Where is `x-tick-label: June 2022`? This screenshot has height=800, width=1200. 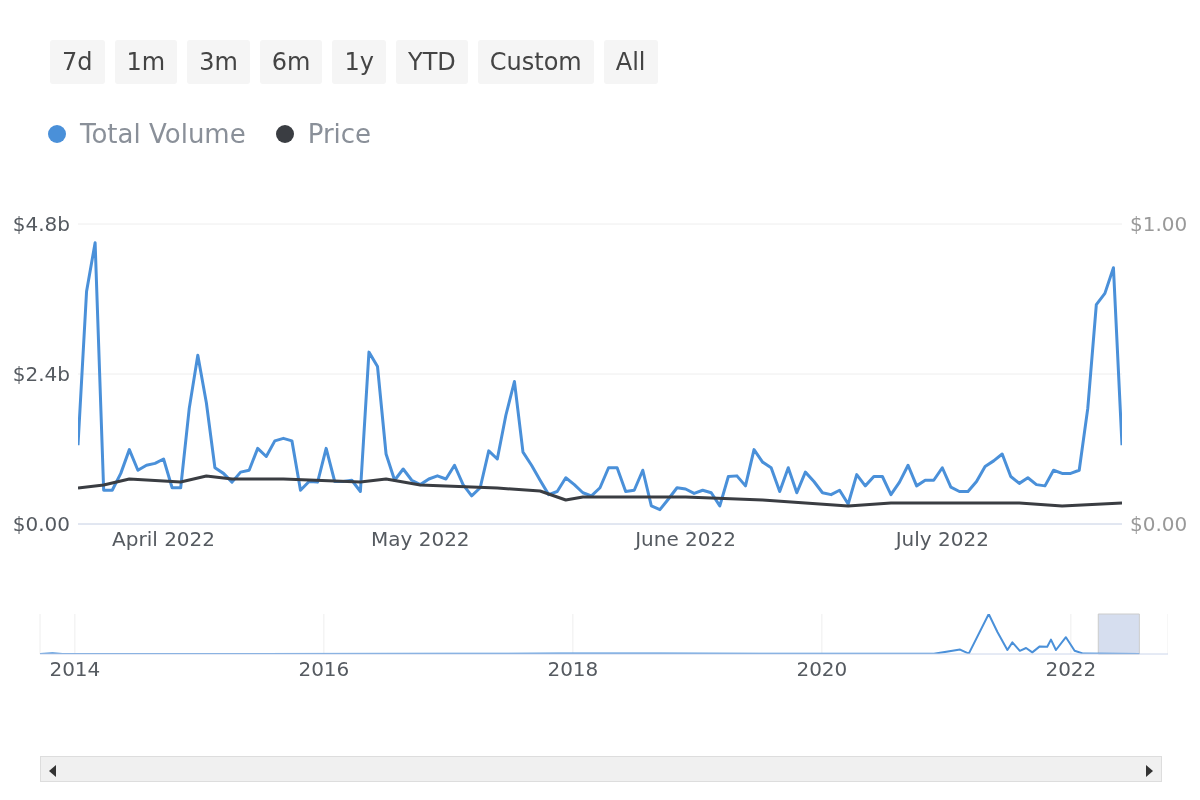 x-tick-label: June 2022 is located at coordinates (684, 539).